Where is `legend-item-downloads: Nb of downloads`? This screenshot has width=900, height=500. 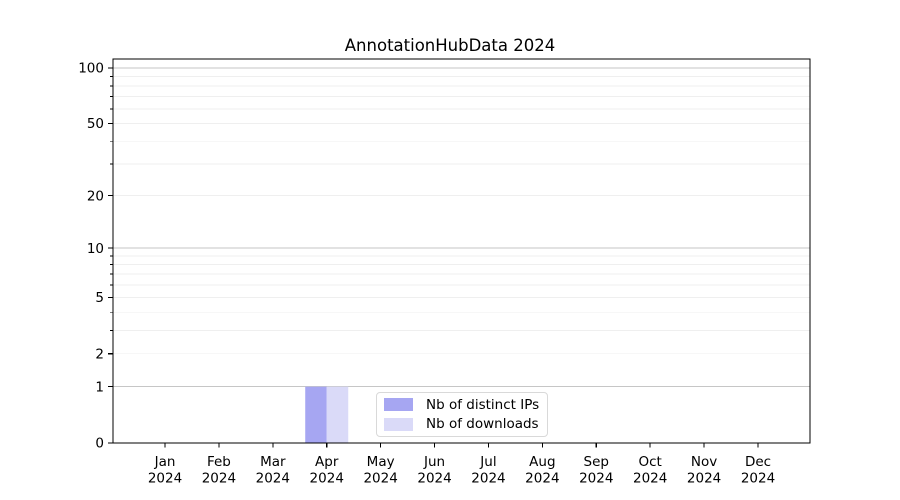
legend-item-downloads: Nb of downloads is located at coordinates (462, 424).